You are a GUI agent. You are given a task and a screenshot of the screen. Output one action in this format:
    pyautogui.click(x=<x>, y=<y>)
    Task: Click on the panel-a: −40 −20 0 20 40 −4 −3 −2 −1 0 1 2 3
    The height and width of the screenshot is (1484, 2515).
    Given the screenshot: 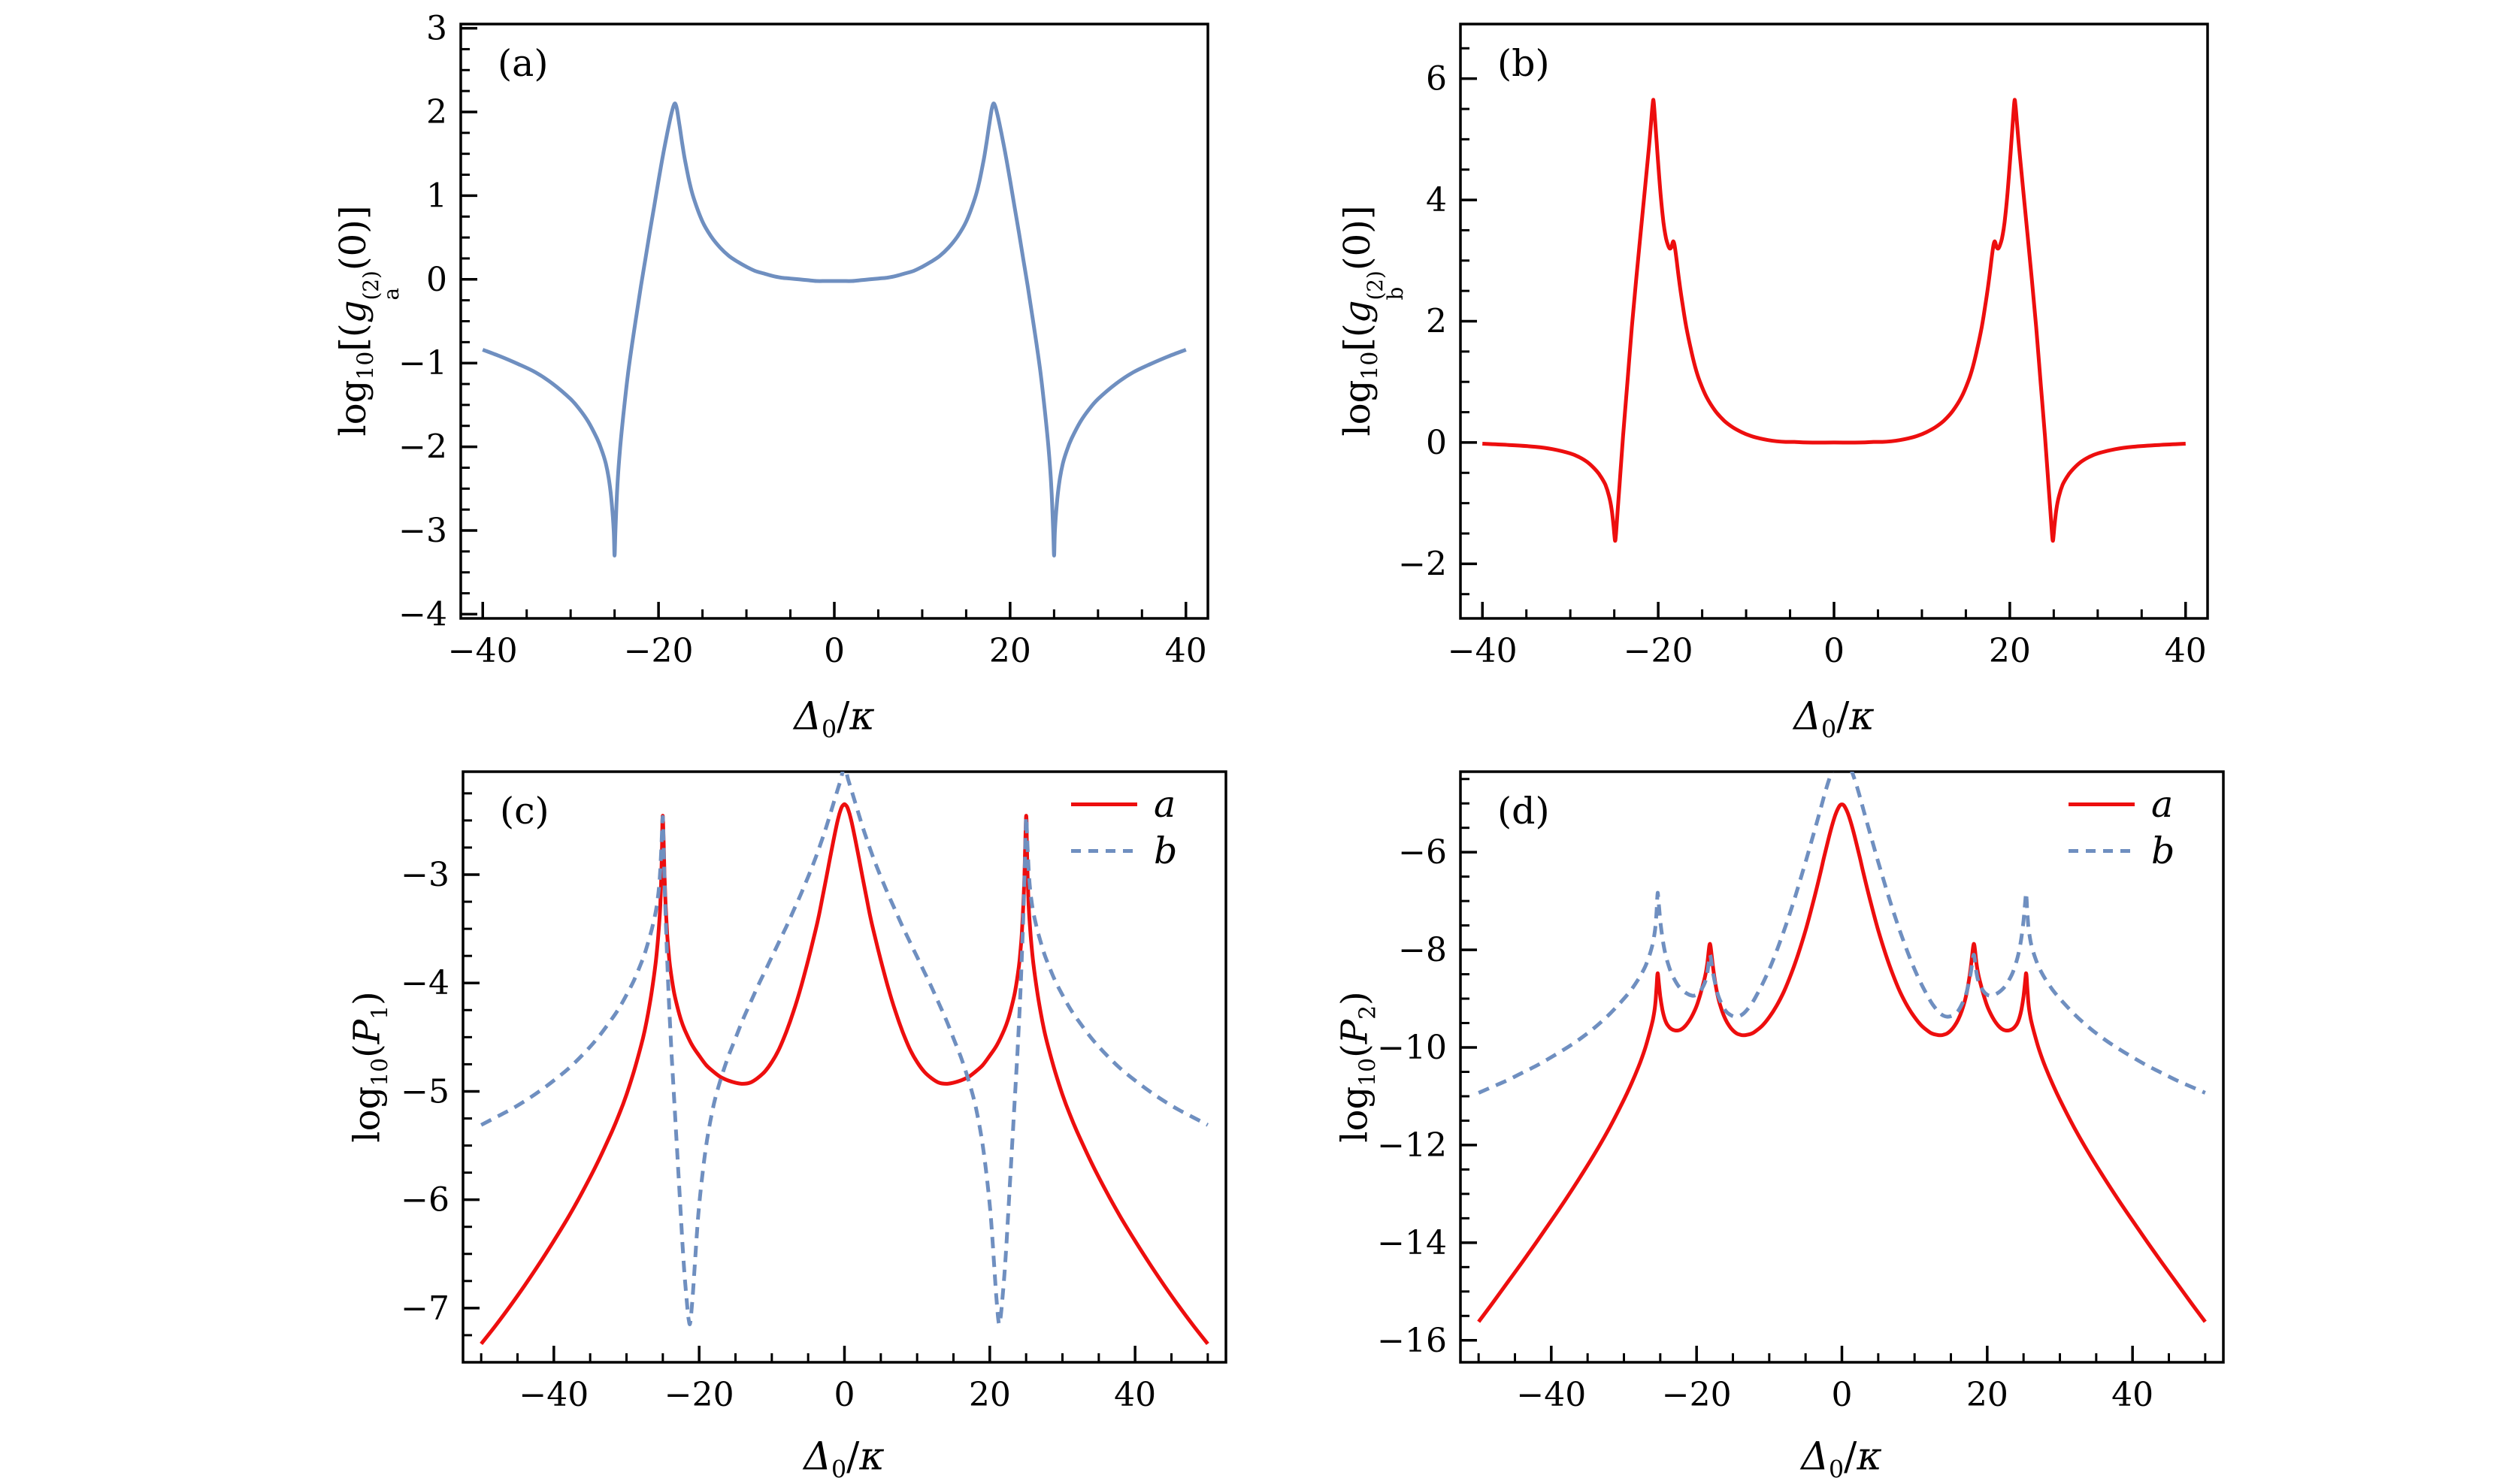 What is the action you would take?
    pyautogui.click(x=803, y=340)
    